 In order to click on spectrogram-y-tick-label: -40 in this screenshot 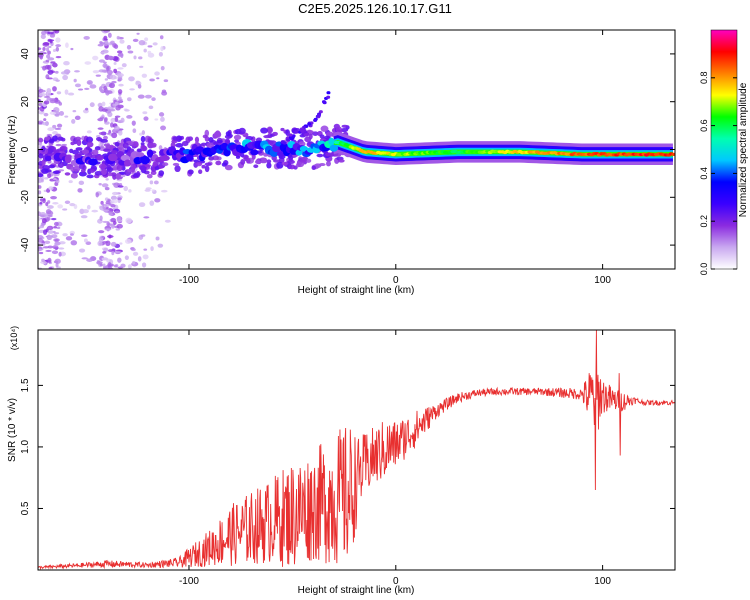, I will do `click(25, 244)`.